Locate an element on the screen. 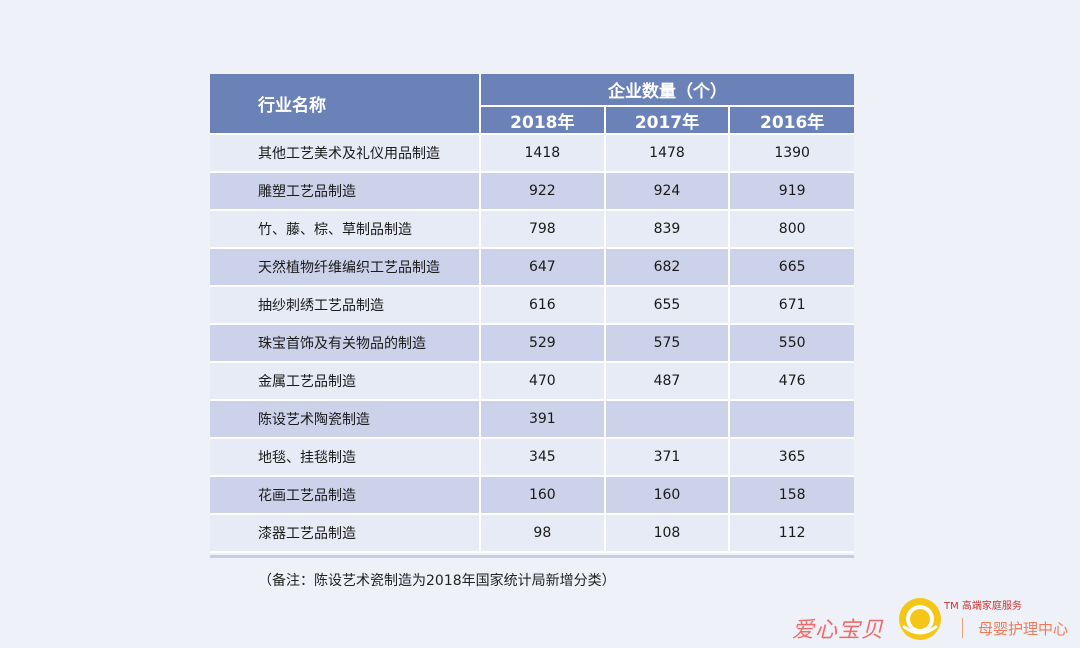  count-cell: 365 is located at coordinates (791, 457).